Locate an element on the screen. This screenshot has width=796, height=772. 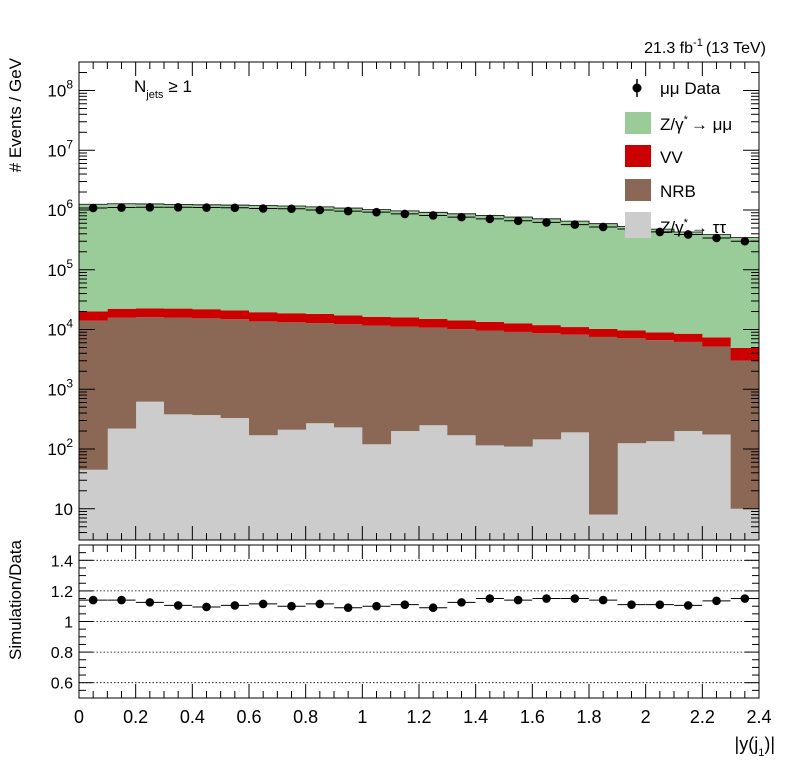
xtick-label-8: 1.6 is located at coordinates (532, 717).